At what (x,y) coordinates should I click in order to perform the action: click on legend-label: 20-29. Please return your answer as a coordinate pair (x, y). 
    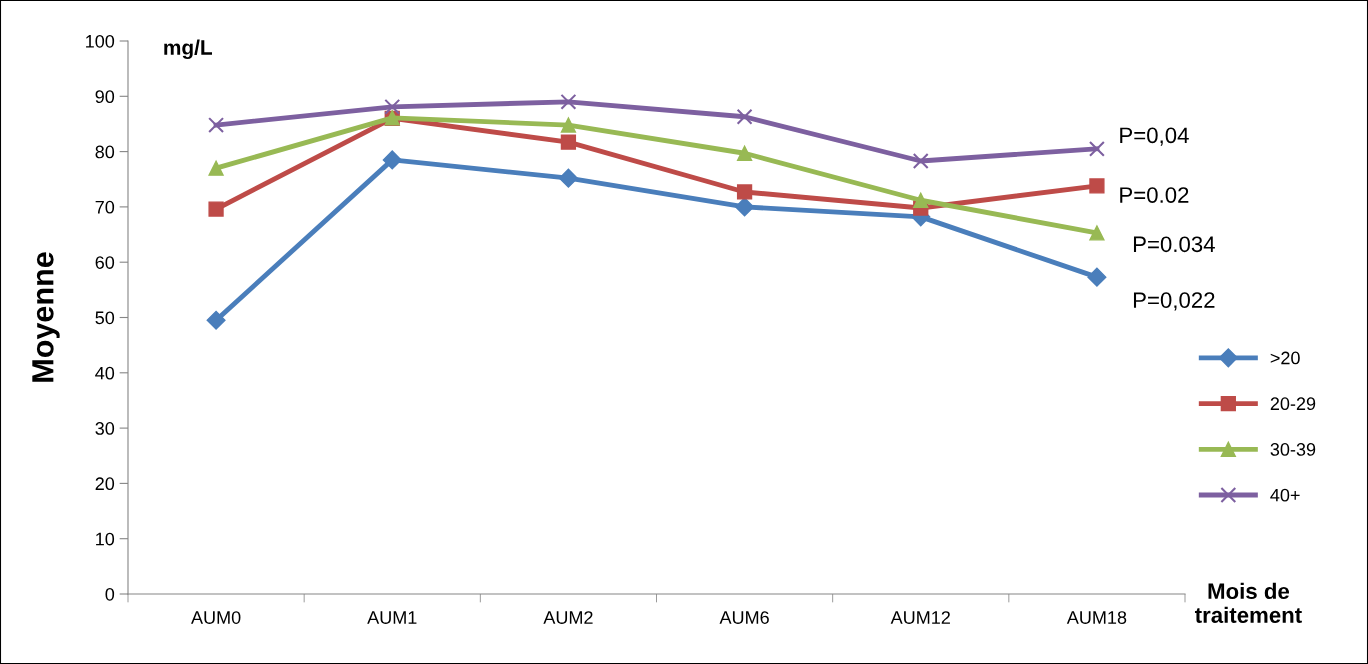
    Looking at the image, I should click on (1293, 404).